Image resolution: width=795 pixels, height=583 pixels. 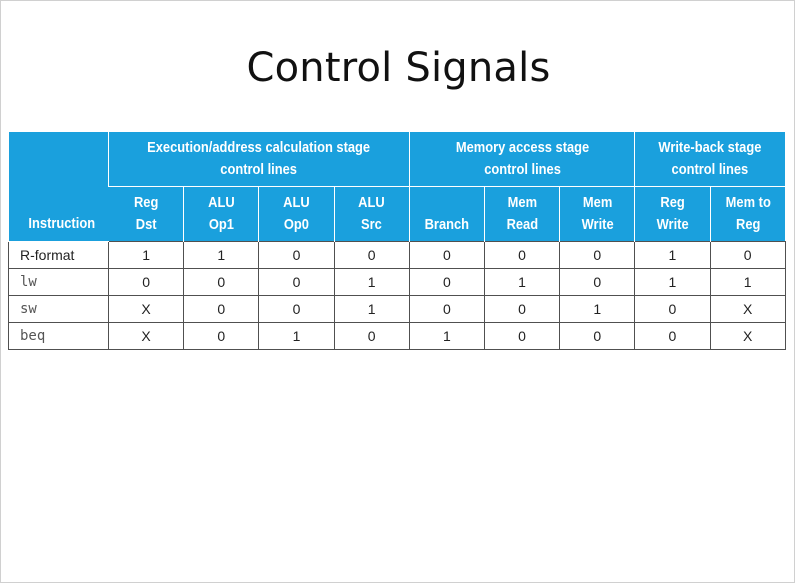 I want to click on group-header-writeback: Write-back stage control lines, so click(x=710, y=159).